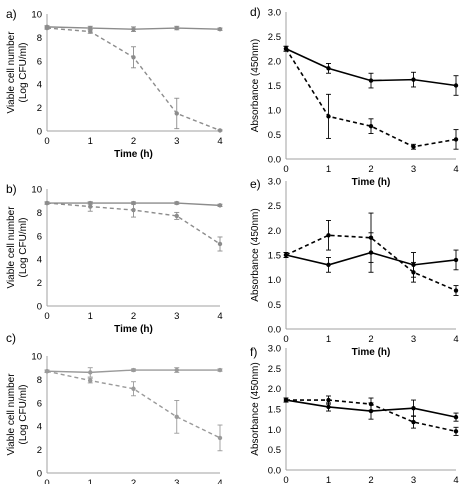 The width and height of the screenshot is (474, 484). What do you see at coordinates (11, 14) in the screenshot?
I see `panel-label: a)` at bounding box center [11, 14].